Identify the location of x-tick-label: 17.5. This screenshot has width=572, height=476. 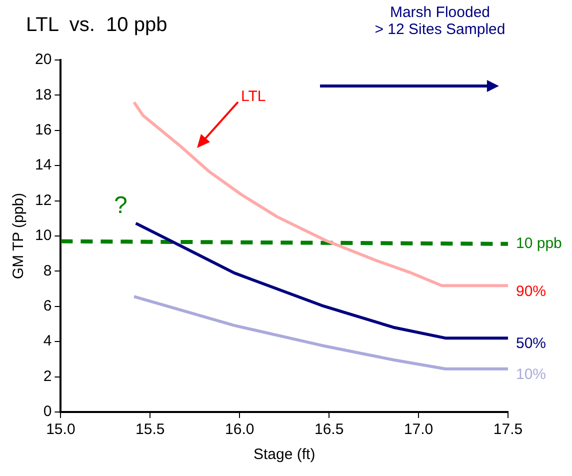
(508, 429).